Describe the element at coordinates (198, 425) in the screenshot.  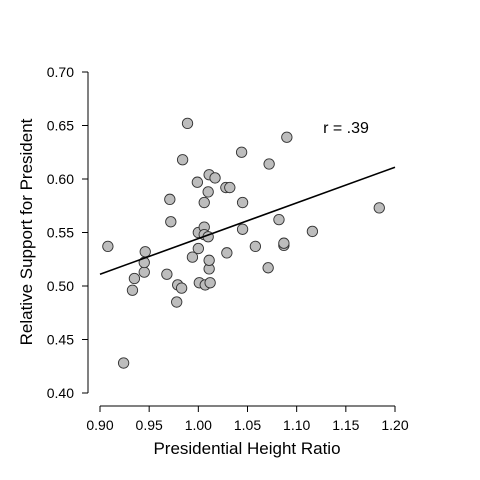
I see `x-tick-label: 1.00` at that location.